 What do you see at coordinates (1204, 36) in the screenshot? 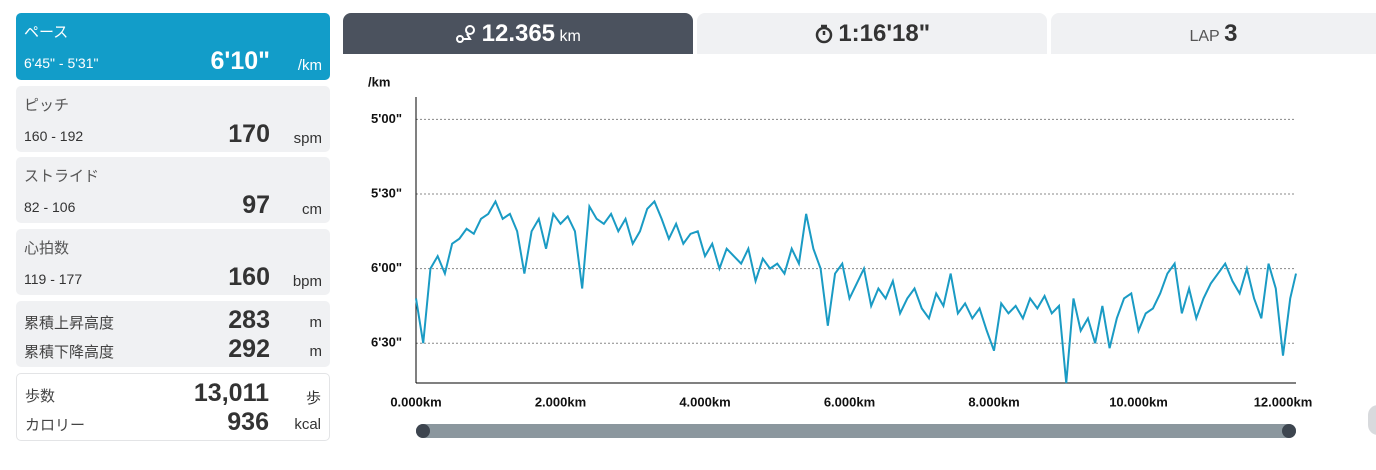
I see `lap-label: LAP` at bounding box center [1204, 36].